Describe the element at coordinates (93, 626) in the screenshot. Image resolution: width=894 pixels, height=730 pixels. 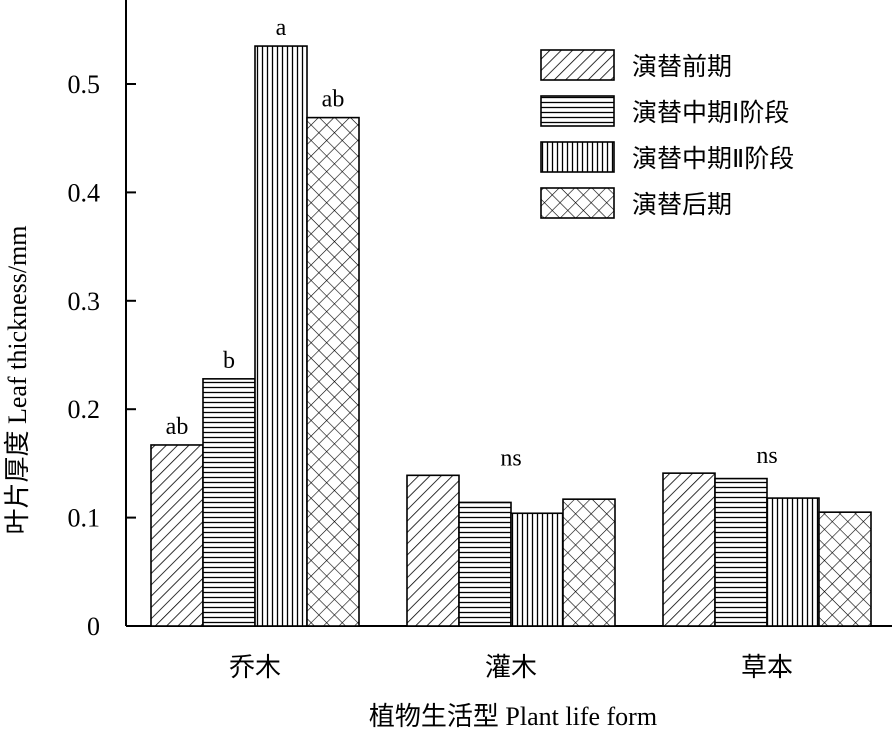
I see `y-tick-label: 0` at that location.